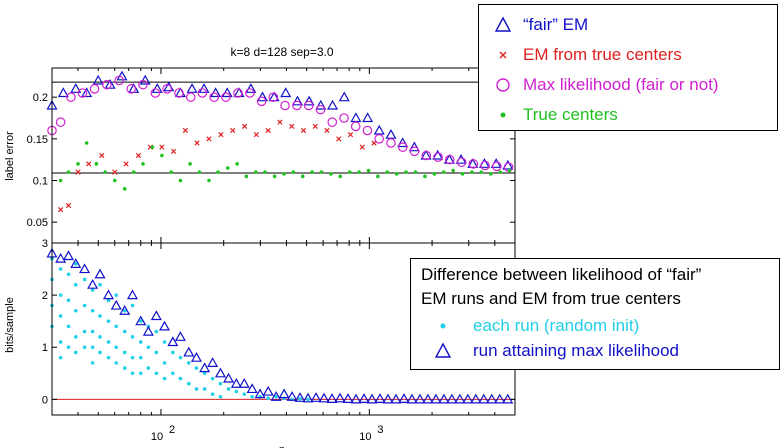  I want to click on y-tick-label: 1, so click(45, 348).